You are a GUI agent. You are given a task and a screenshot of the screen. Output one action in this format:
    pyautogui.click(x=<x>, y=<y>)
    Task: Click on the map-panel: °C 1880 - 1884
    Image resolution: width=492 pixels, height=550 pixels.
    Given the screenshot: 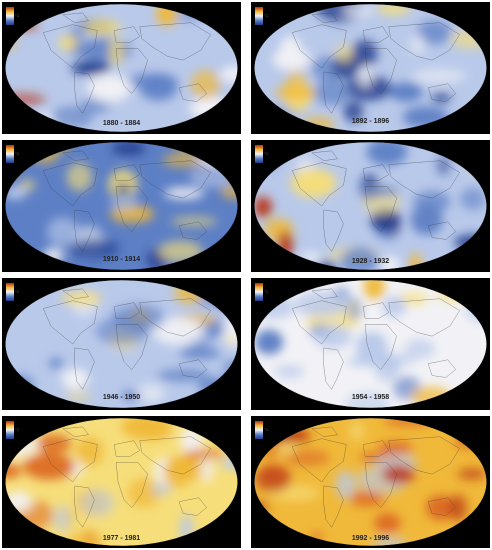 What is the action you would take?
    pyautogui.click(x=121, y=68)
    